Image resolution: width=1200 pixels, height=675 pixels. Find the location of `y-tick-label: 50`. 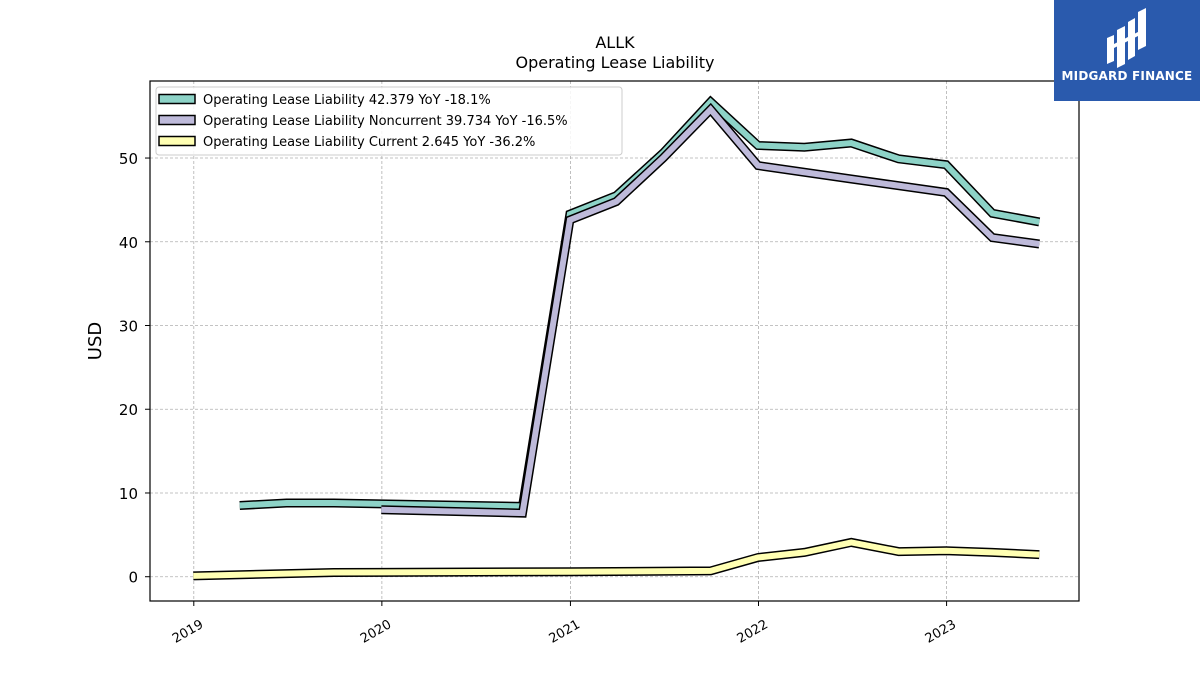

y-tick-label: 50 is located at coordinates (128, 159).